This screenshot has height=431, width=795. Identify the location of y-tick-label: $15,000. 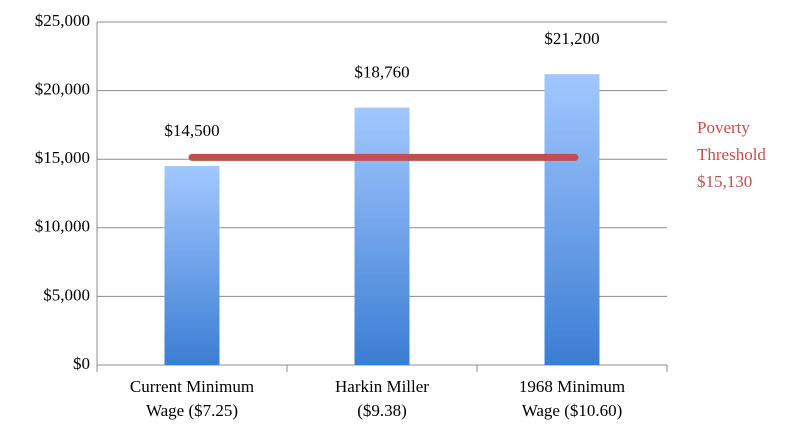
(62, 157).